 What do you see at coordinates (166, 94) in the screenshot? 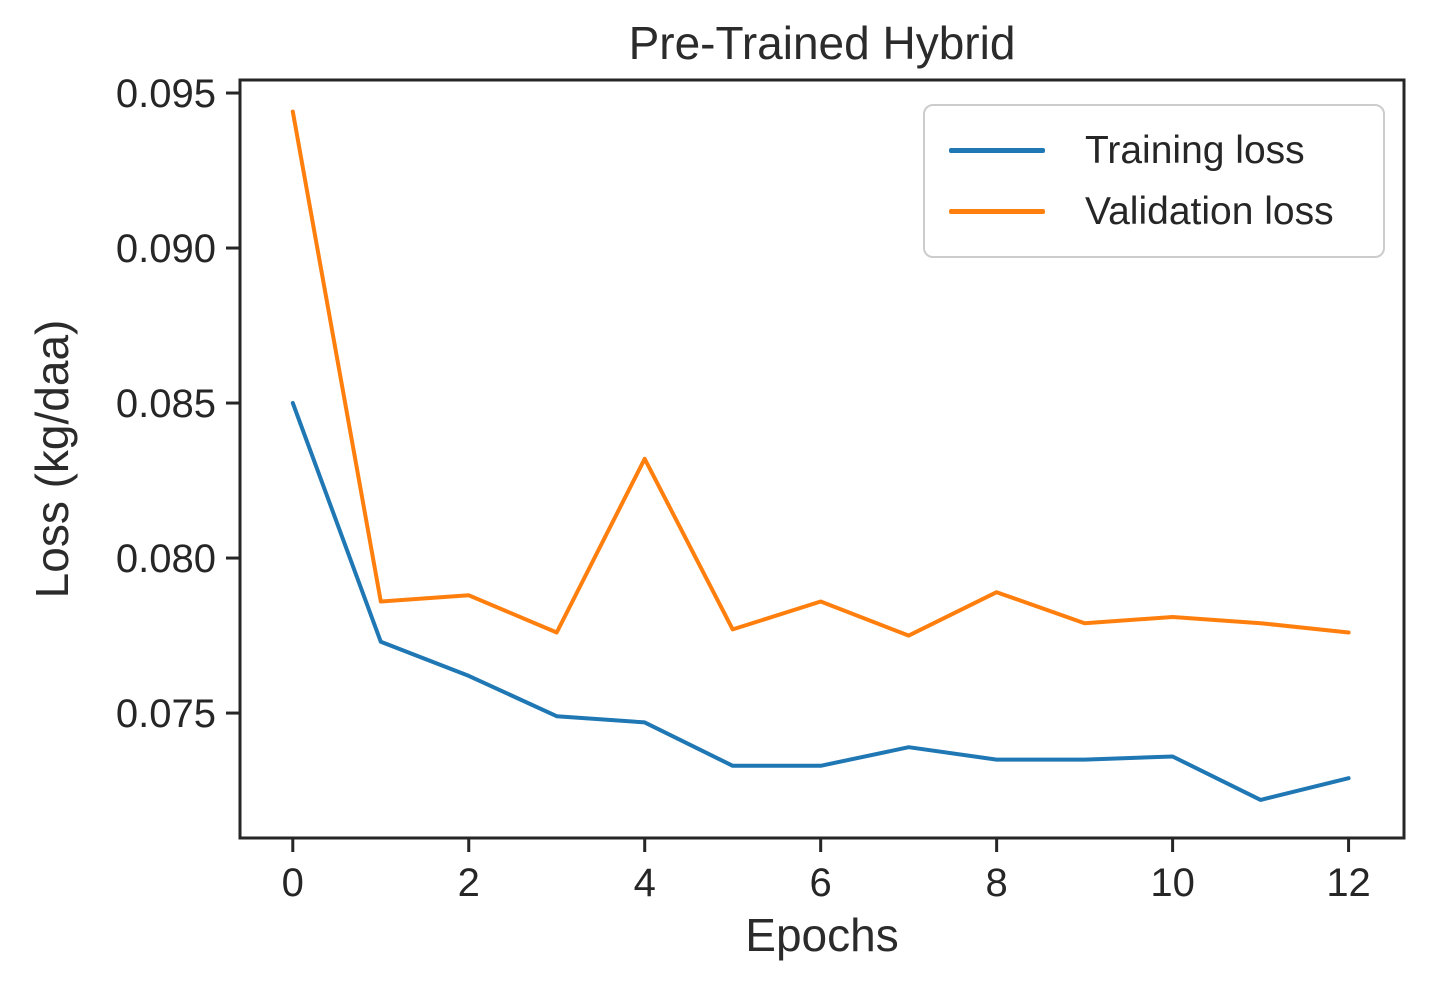
I see `y-tick-label: 0.095` at bounding box center [166, 94].